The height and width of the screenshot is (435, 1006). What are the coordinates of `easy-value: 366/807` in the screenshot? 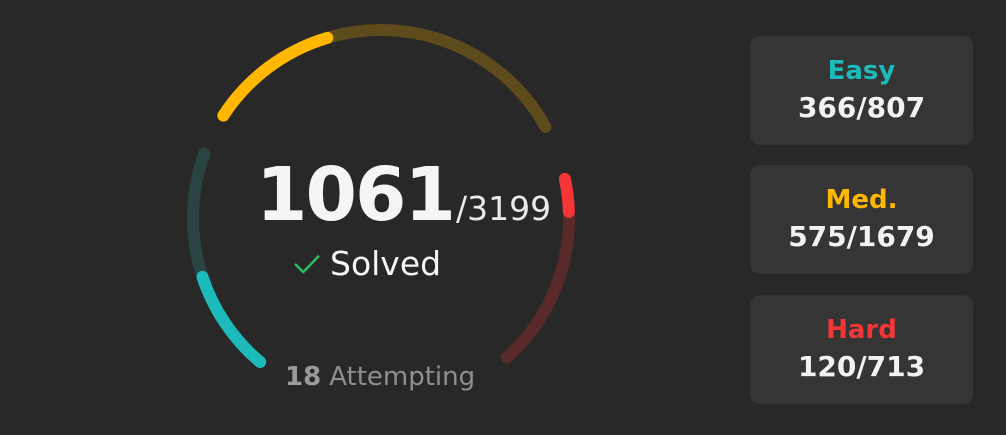 It's located at (861, 107).